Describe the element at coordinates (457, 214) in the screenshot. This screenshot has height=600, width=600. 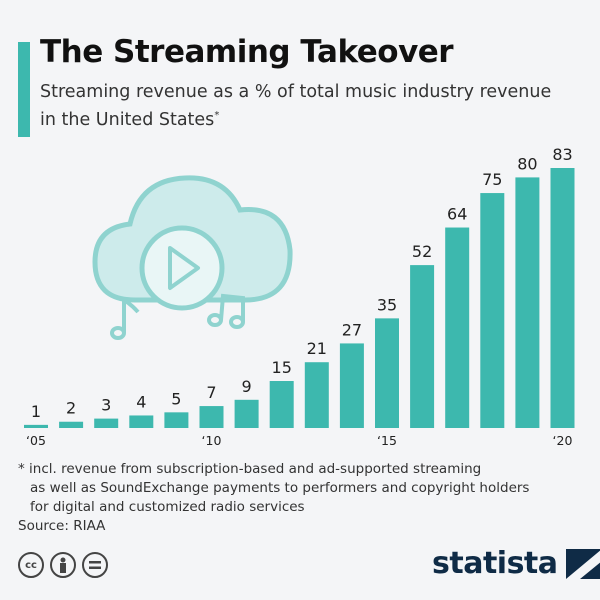
I see `data-label-2017: 64` at that location.